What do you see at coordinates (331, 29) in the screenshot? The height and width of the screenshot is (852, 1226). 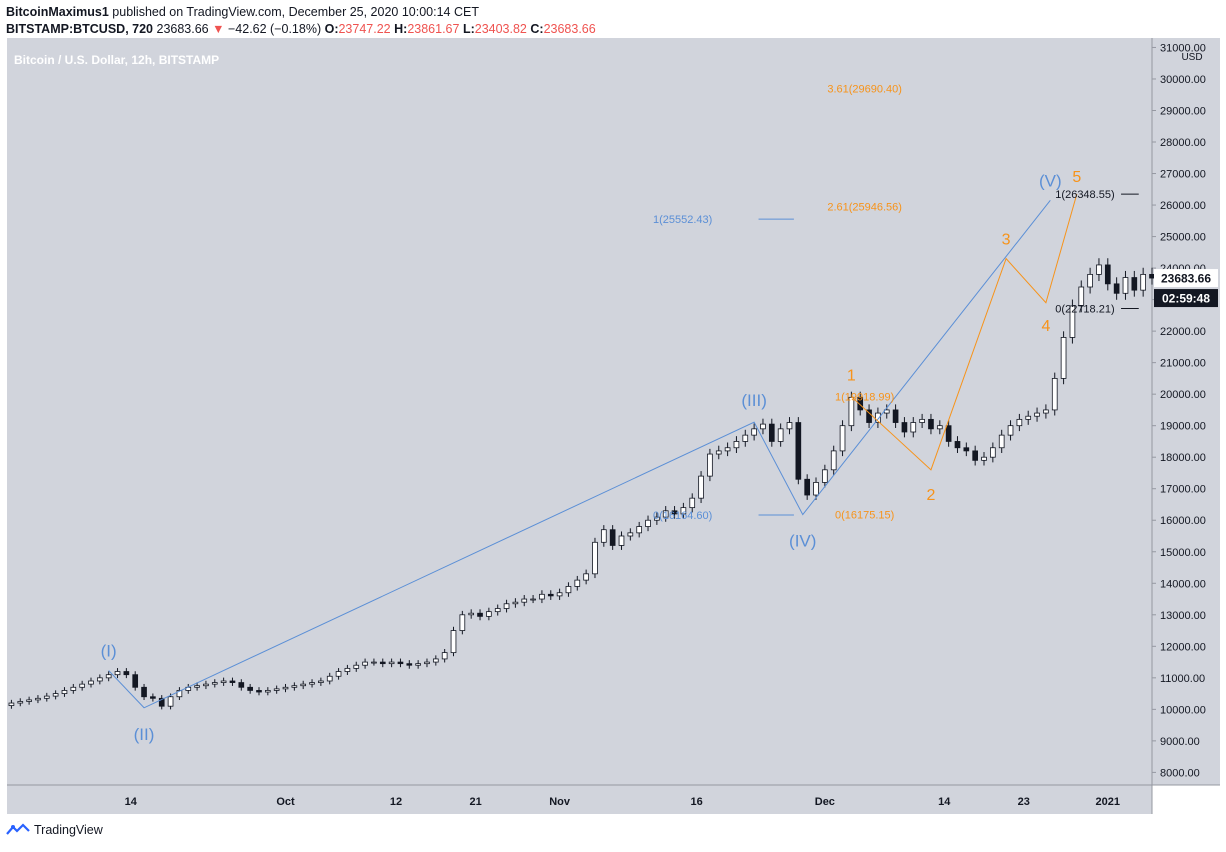 I see `open-label: O:` at bounding box center [331, 29].